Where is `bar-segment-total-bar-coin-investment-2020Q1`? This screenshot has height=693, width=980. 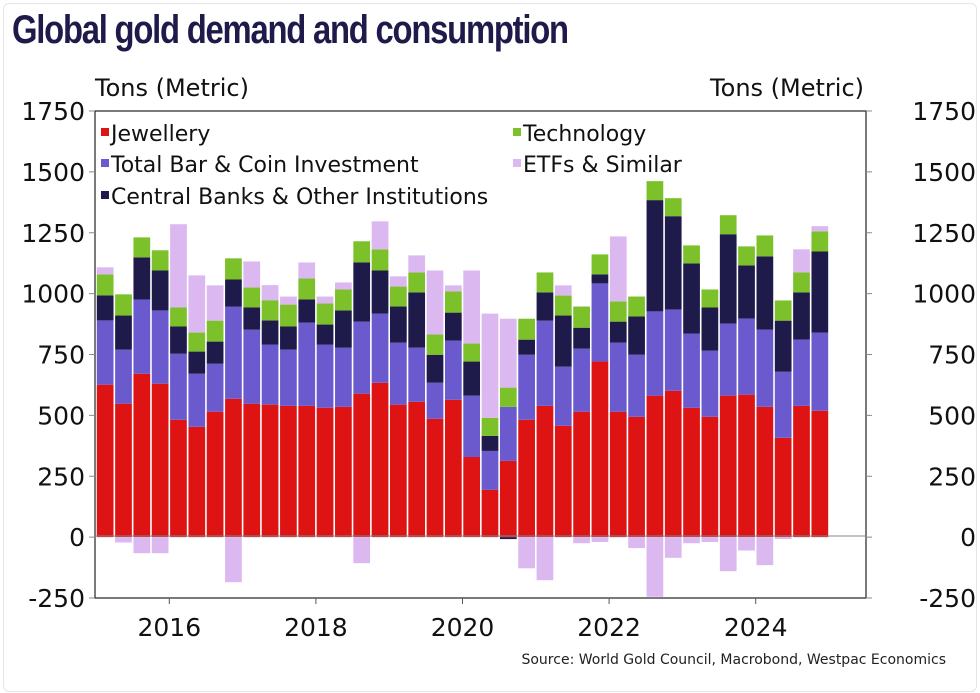 bar-segment-total-bar-coin-investment-2020Q1 is located at coordinates (472, 426).